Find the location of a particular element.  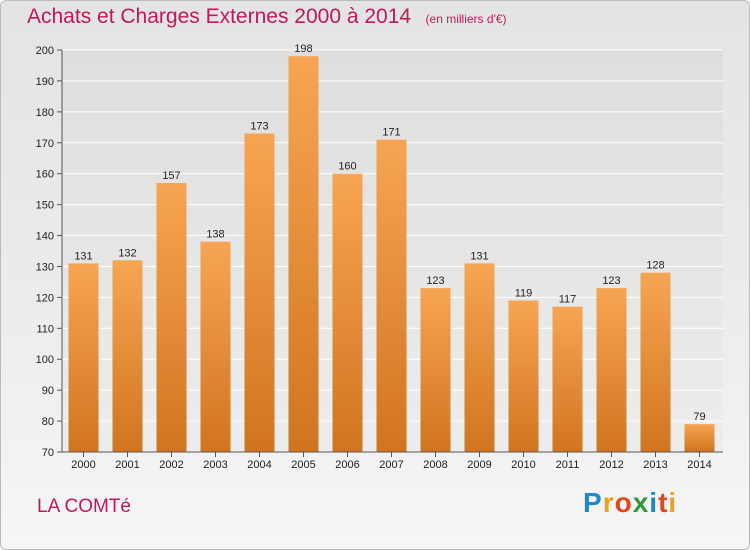

y-tick-label: 170 is located at coordinates (45, 144).